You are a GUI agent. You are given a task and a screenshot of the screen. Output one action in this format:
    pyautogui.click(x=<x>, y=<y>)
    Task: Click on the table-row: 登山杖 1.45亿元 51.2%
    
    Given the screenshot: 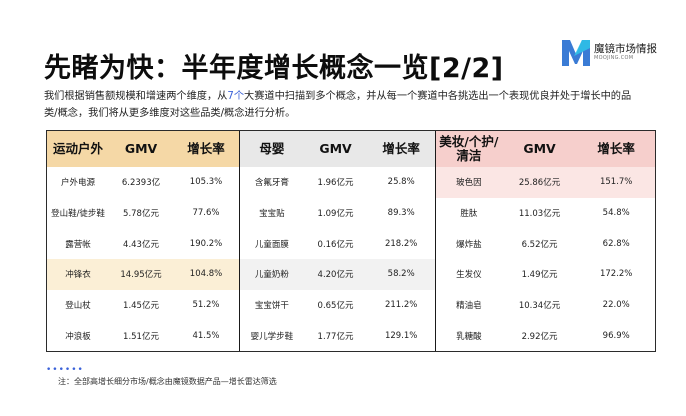 What is the action you would take?
    pyautogui.click(x=143, y=305)
    